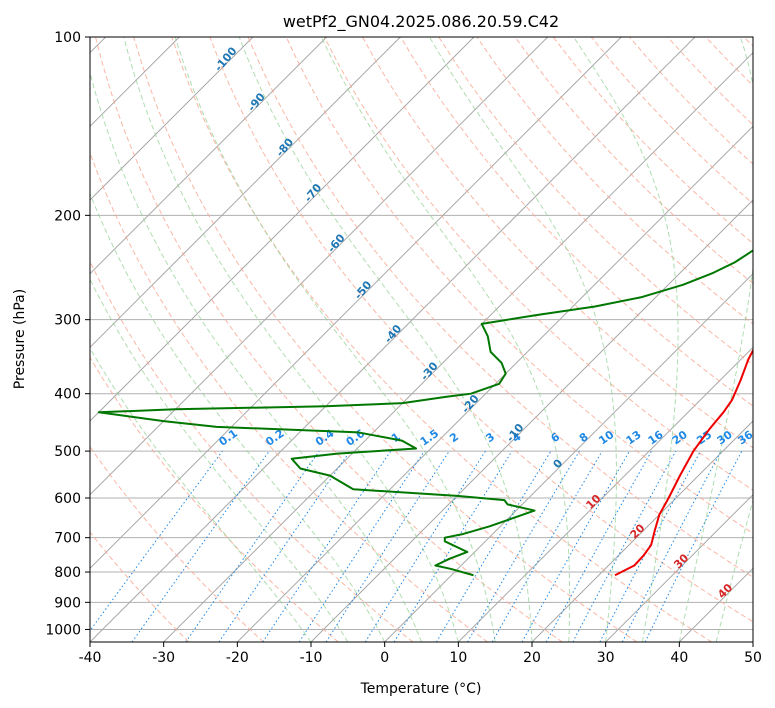 This screenshot has width=775, height=708. What do you see at coordinates (421, 22) in the screenshot?
I see `chart-title: wetPf2_GN04.2025.086.20.59.C42` at bounding box center [421, 22].